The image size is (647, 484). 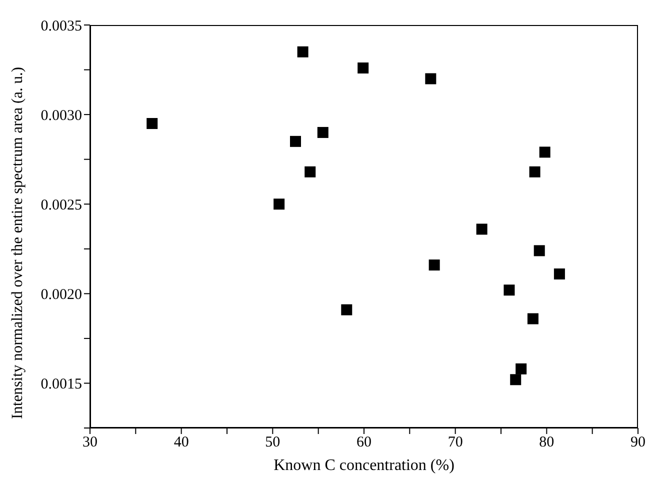 What do you see at coordinates (61, 26) in the screenshot?
I see `y-tick-label: 0.0035` at bounding box center [61, 26].